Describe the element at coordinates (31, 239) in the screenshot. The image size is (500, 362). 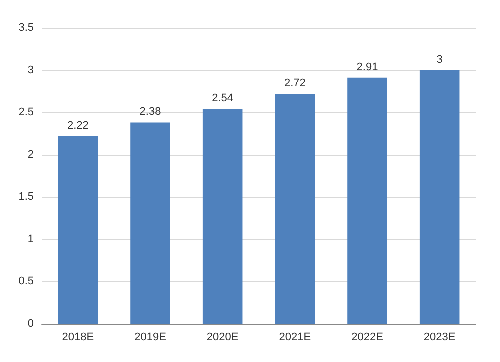
I see `y-tick-label: 1` at that location.